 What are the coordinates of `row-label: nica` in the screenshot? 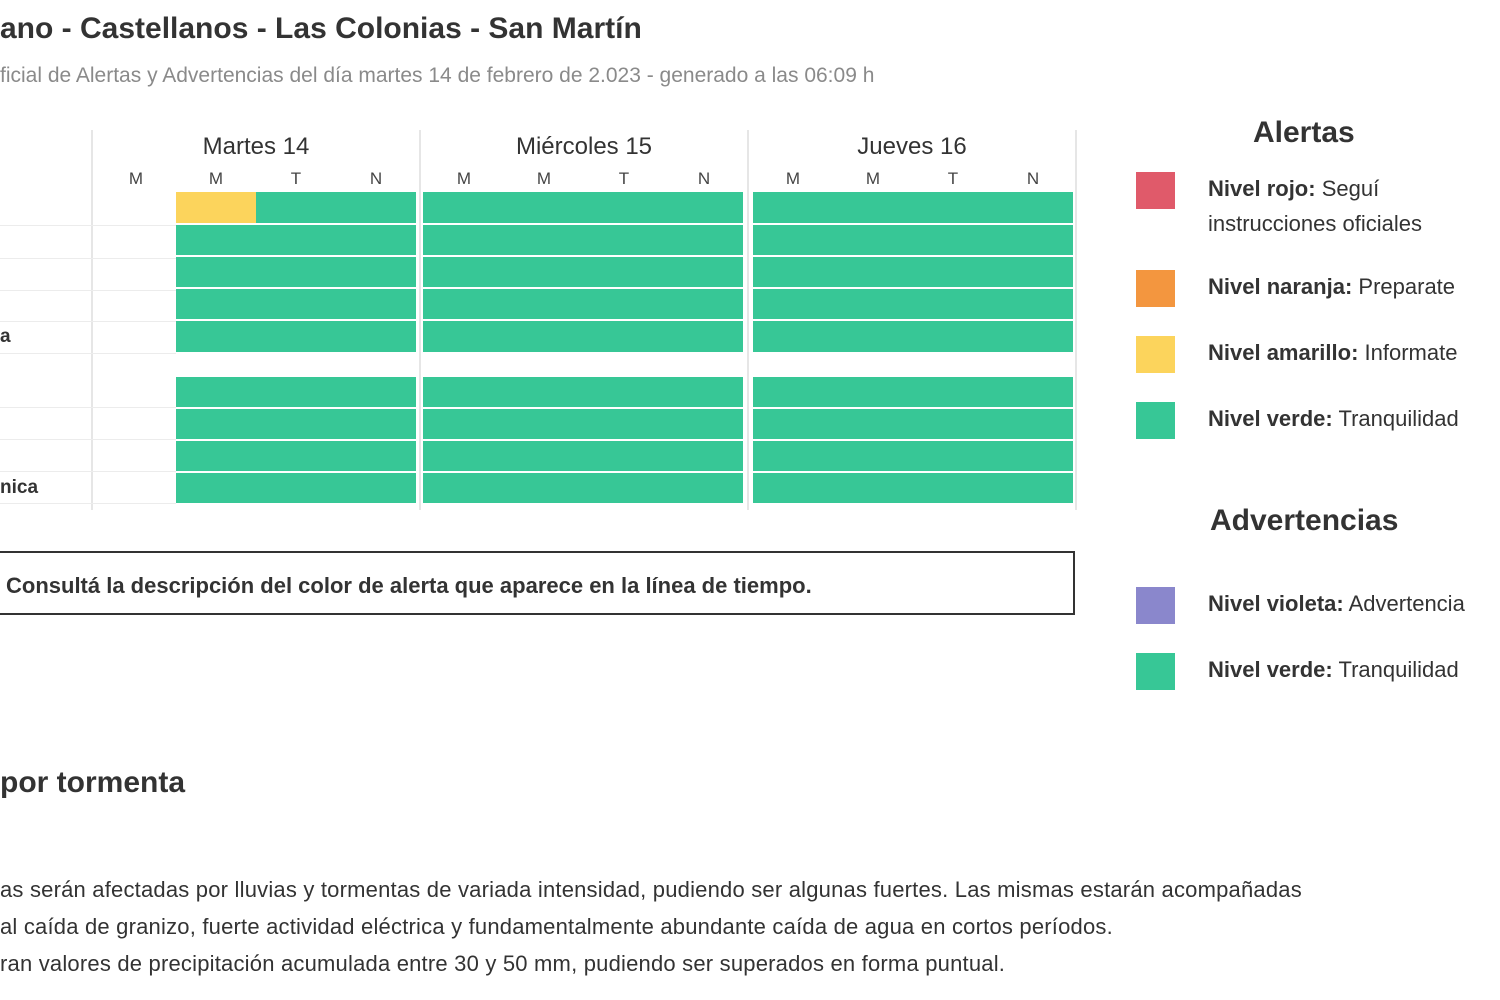 It's located at (19, 487).